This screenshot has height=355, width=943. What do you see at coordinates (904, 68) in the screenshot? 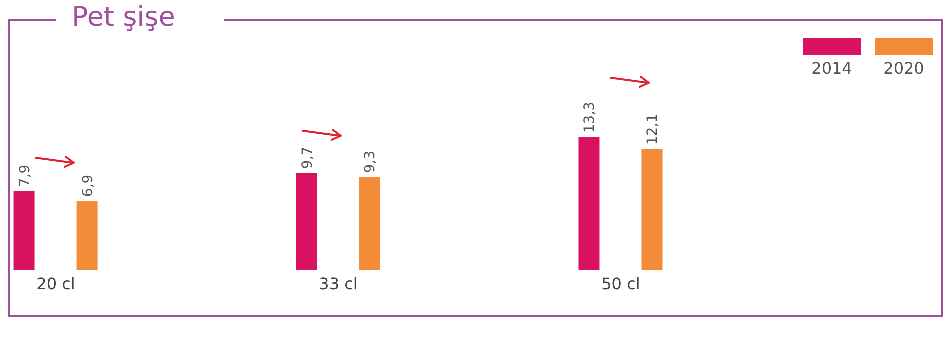
I see `legend-label: 2020` at bounding box center [904, 68].